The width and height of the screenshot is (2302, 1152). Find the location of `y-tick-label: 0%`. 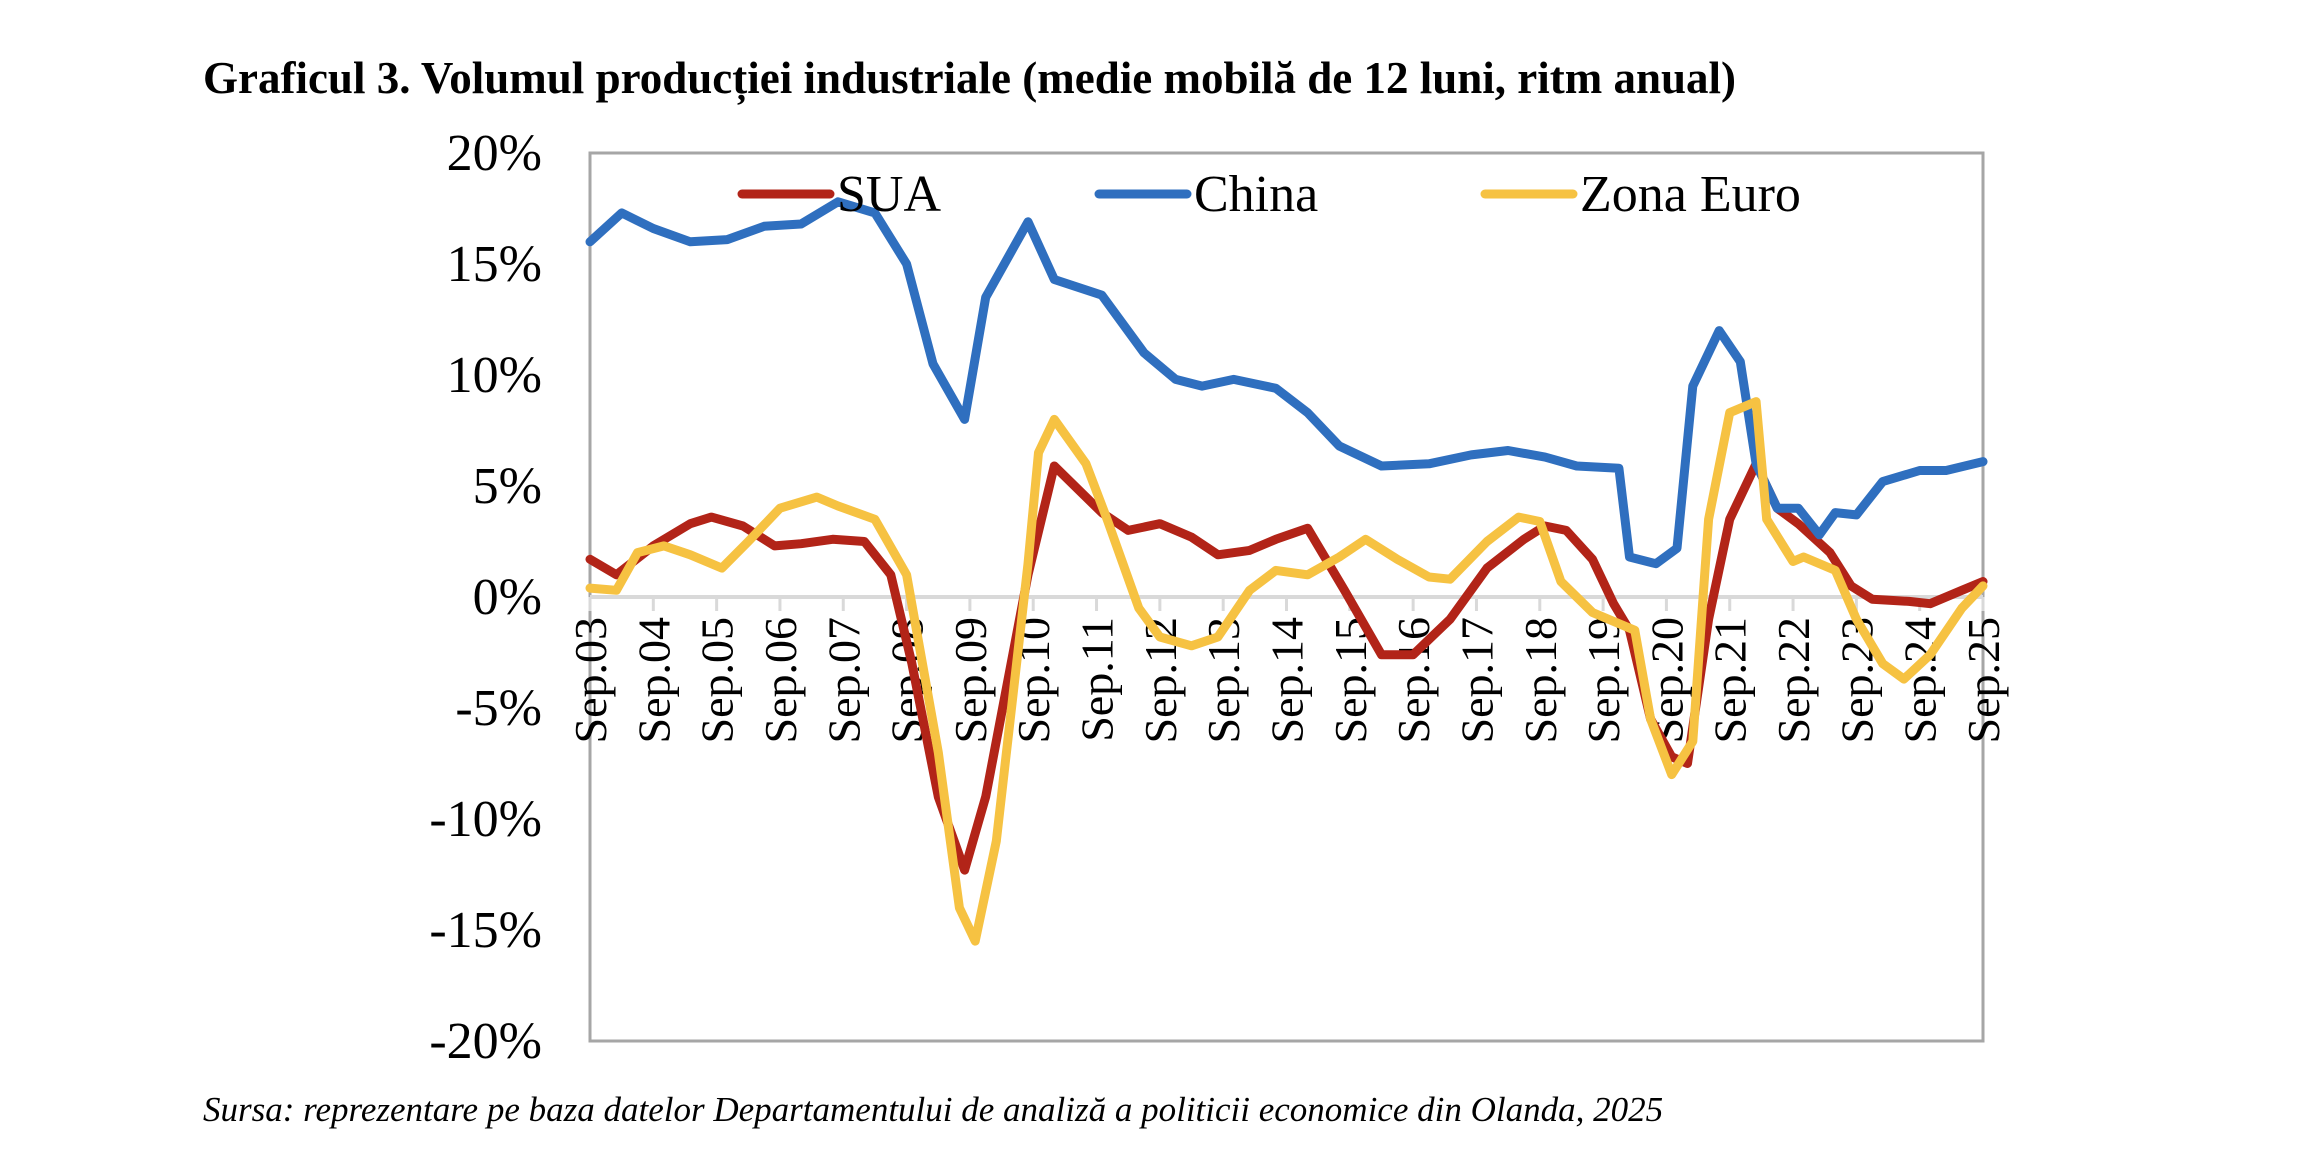

y-tick-label: 0% is located at coordinates (507, 597).